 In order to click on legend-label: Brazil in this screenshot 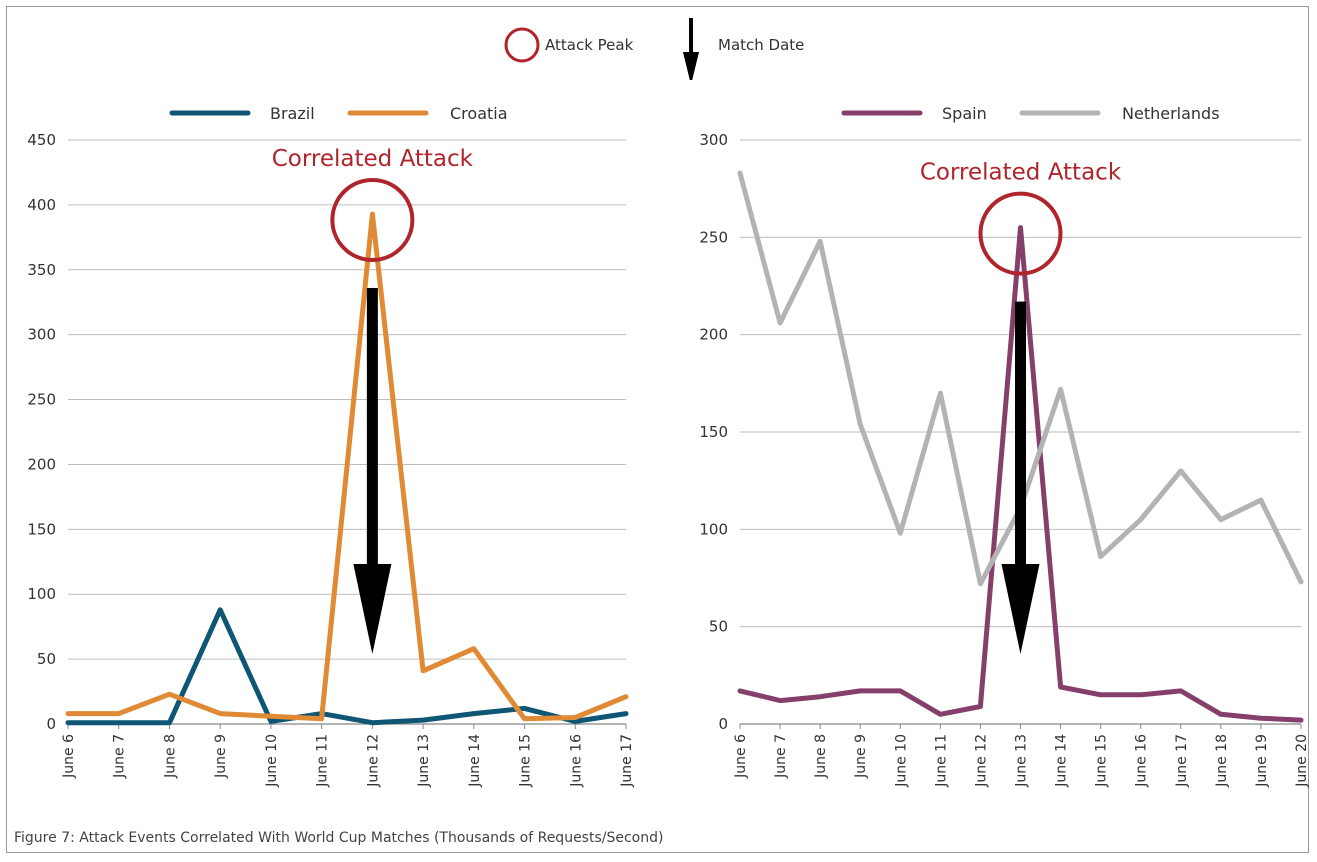, I will do `click(292, 113)`.